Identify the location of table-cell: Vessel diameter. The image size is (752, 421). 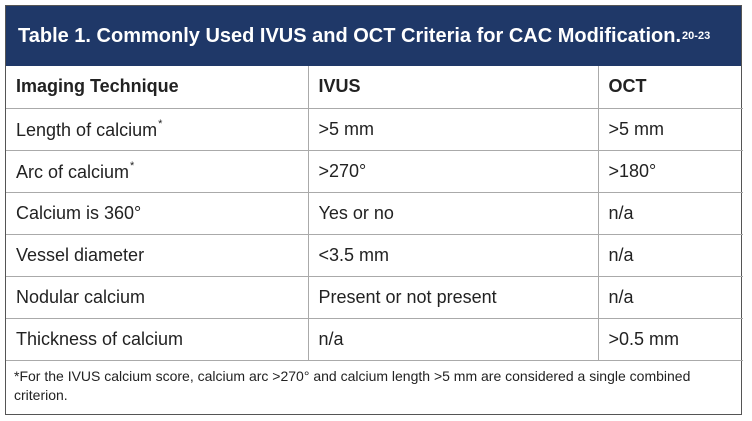
(157, 255).